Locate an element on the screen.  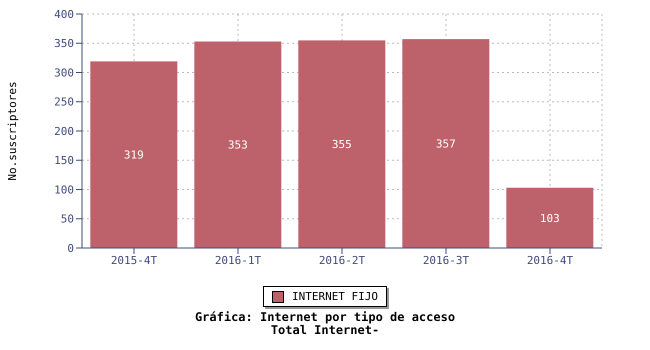
x-tick-label: 2016-2T is located at coordinates (342, 260).